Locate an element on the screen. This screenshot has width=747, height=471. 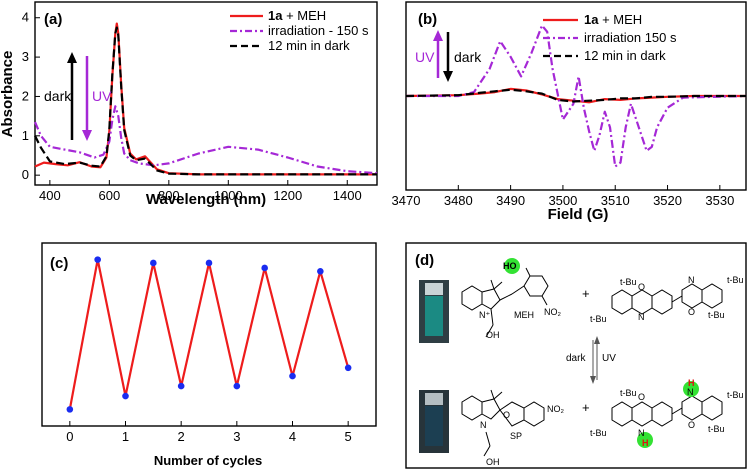
r-bot-o-1: O is located at coordinates (641, 397).